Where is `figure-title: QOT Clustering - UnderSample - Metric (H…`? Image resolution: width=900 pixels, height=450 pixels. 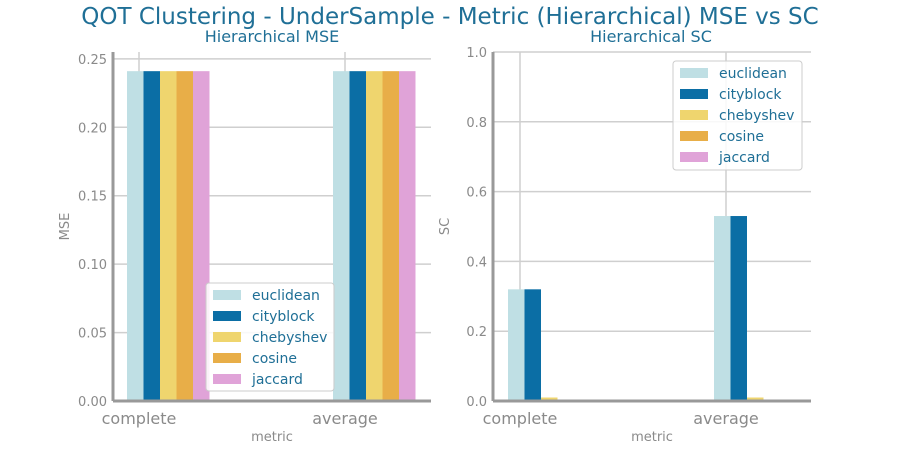
figure-title: QOT Clustering - UnderSample - Metric (H… is located at coordinates (450, 17).